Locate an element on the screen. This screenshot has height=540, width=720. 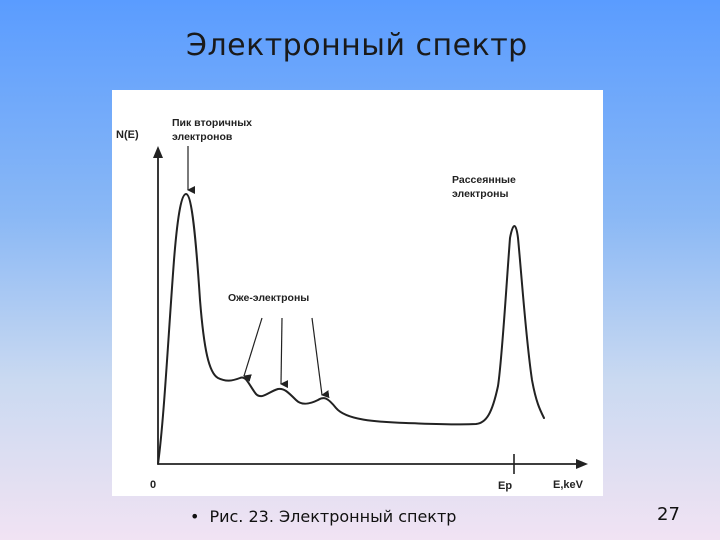
slide-title: Электронный спектр is located at coordinates (357, 45).